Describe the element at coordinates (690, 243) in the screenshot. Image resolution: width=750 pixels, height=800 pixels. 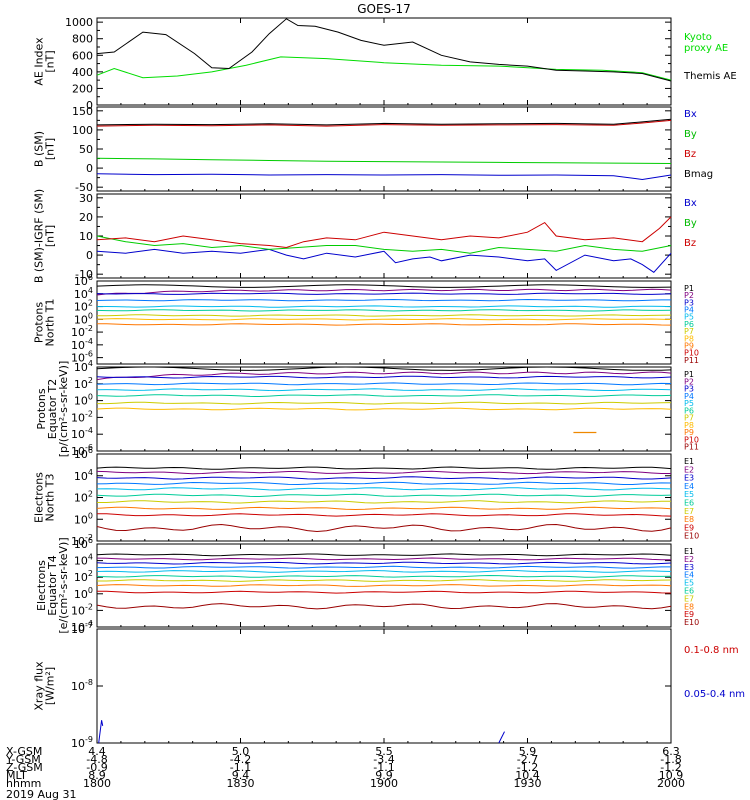
I see `legend-entry: Bz` at that location.